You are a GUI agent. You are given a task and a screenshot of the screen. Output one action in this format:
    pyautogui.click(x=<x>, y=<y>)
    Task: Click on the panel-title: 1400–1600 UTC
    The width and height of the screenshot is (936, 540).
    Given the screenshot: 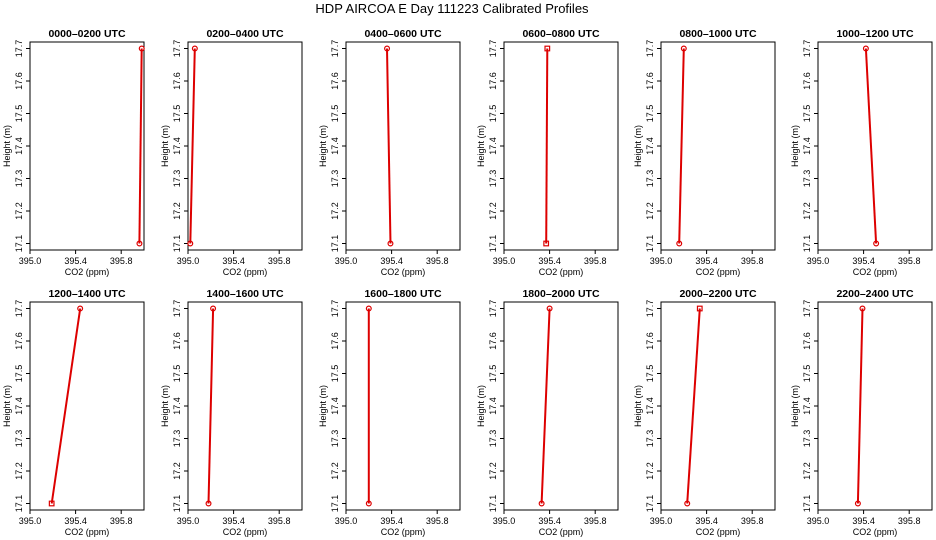 What is the action you would take?
    pyautogui.click(x=244, y=294)
    